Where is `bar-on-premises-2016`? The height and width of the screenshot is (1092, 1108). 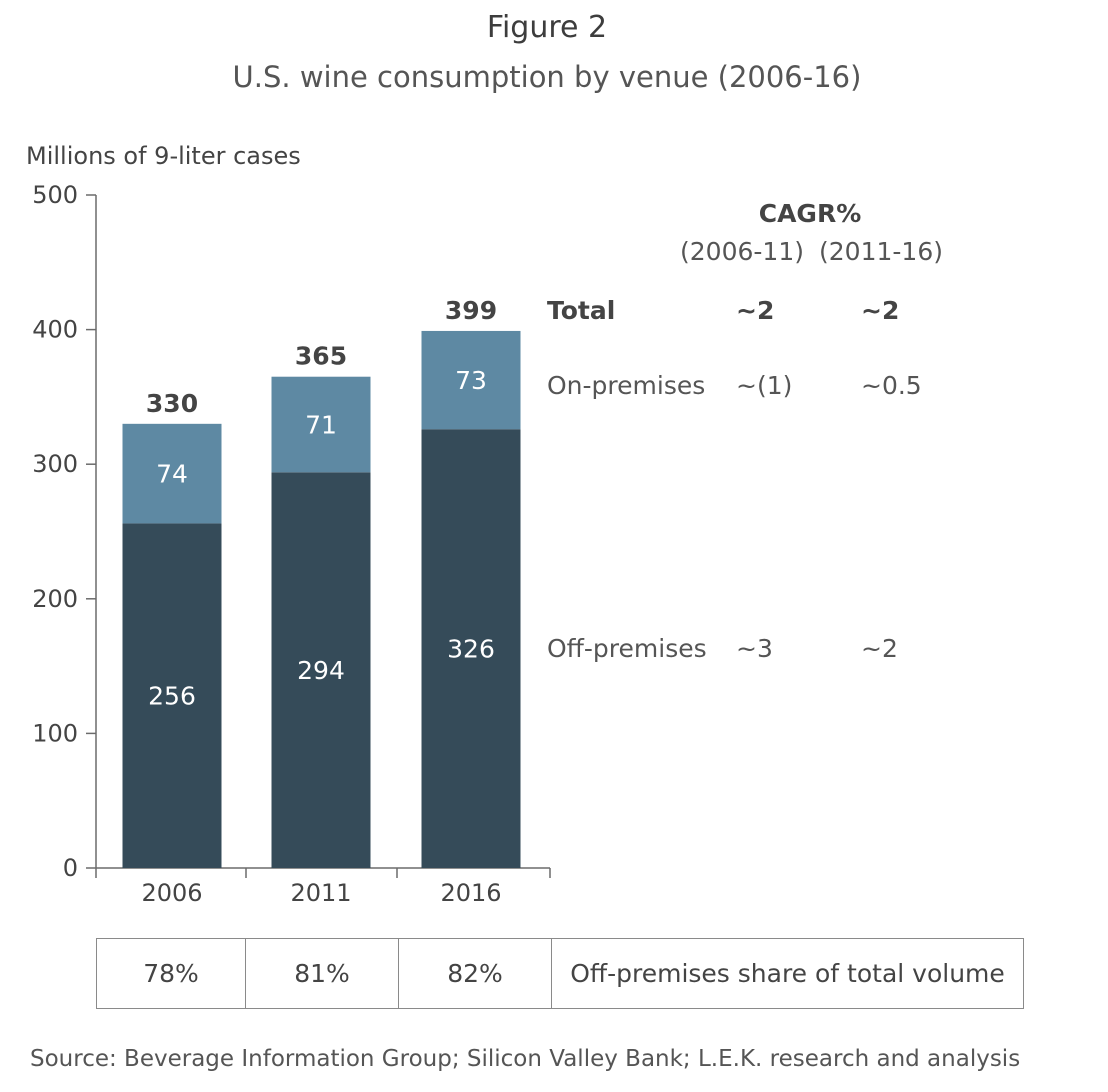 bar-on-premises-2016 is located at coordinates (471, 380).